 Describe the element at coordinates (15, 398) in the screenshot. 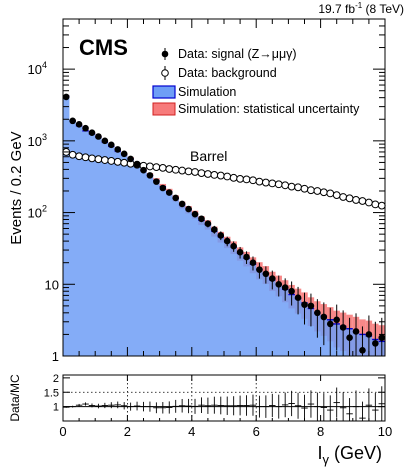

I see `ratio-y-axis-label: Data/MC` at that location.